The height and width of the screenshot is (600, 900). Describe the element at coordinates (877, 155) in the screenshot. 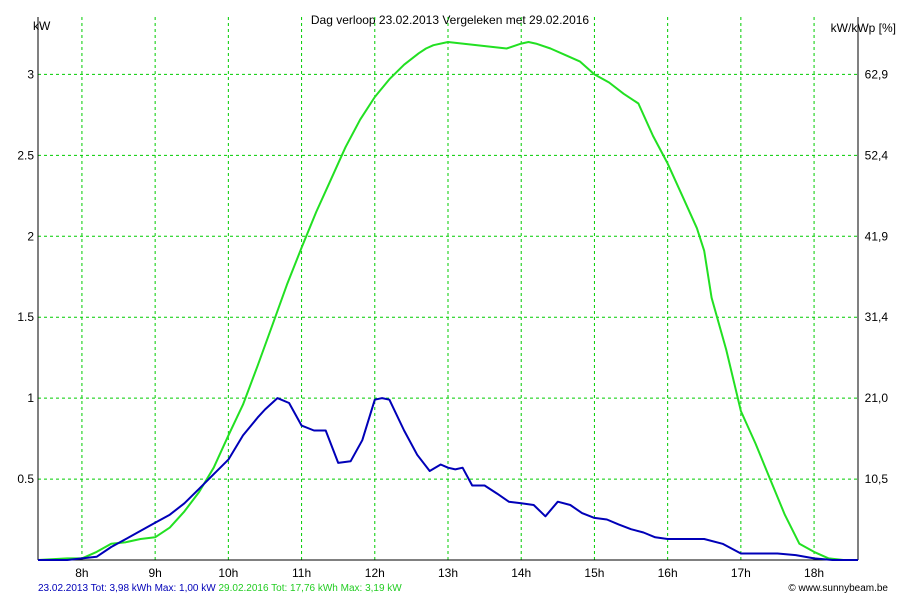

I see `y-tick-label-right: 52,4` at that location.